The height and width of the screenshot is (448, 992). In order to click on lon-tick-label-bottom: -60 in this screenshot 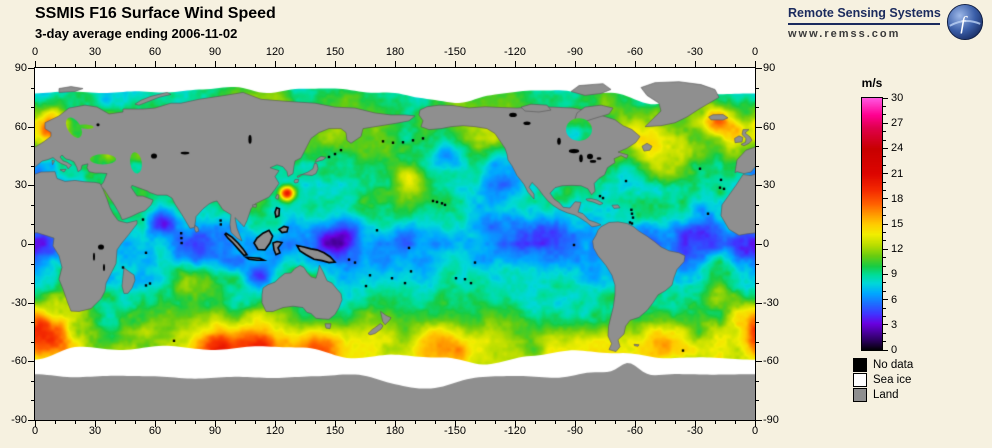, I will do `click(635, 431)`.